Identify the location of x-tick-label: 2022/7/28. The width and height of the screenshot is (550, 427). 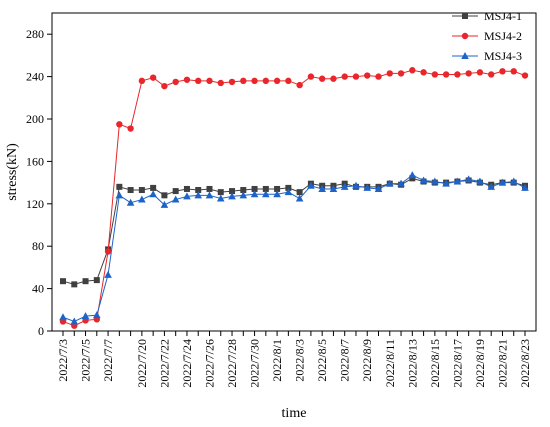
(232, 363).